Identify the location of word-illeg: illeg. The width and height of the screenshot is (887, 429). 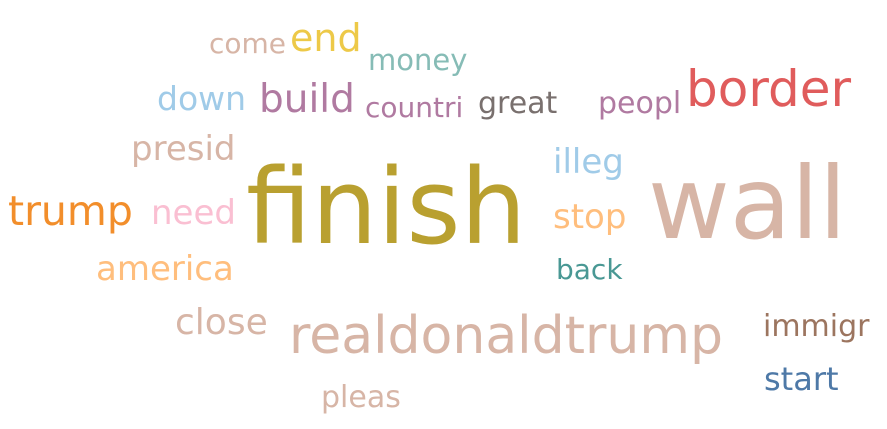
(588, 162).